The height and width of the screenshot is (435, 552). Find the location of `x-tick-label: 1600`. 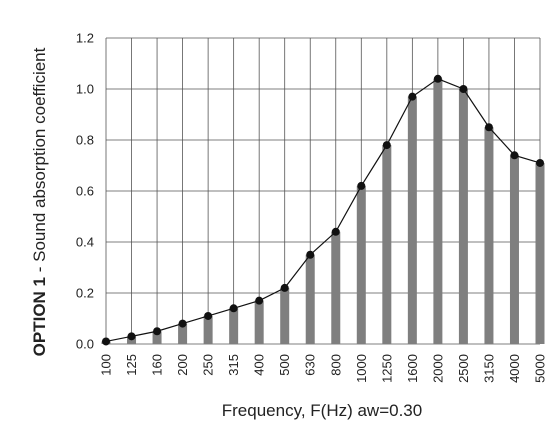

x-tick-label: 1600 is located at coordinates (412, 368).